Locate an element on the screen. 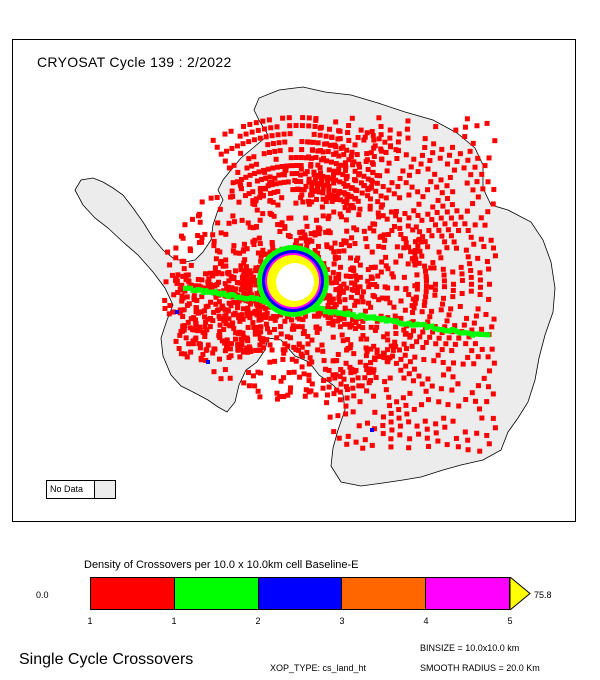 The height and width of the screenshot is (680, 600). legend-segment is located at coordinates (133, 593).